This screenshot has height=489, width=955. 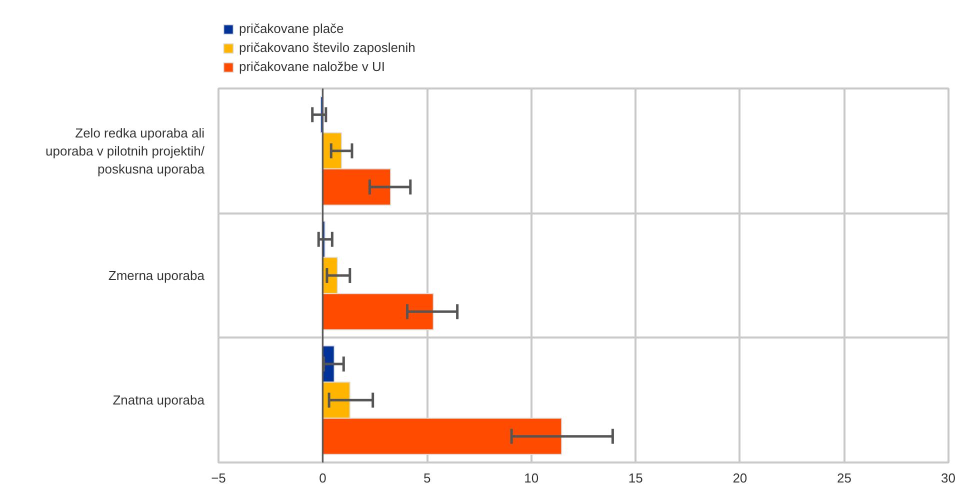 I want to click on legend-label: pričakovane naložbe v UI, so click(x=312, y=66).